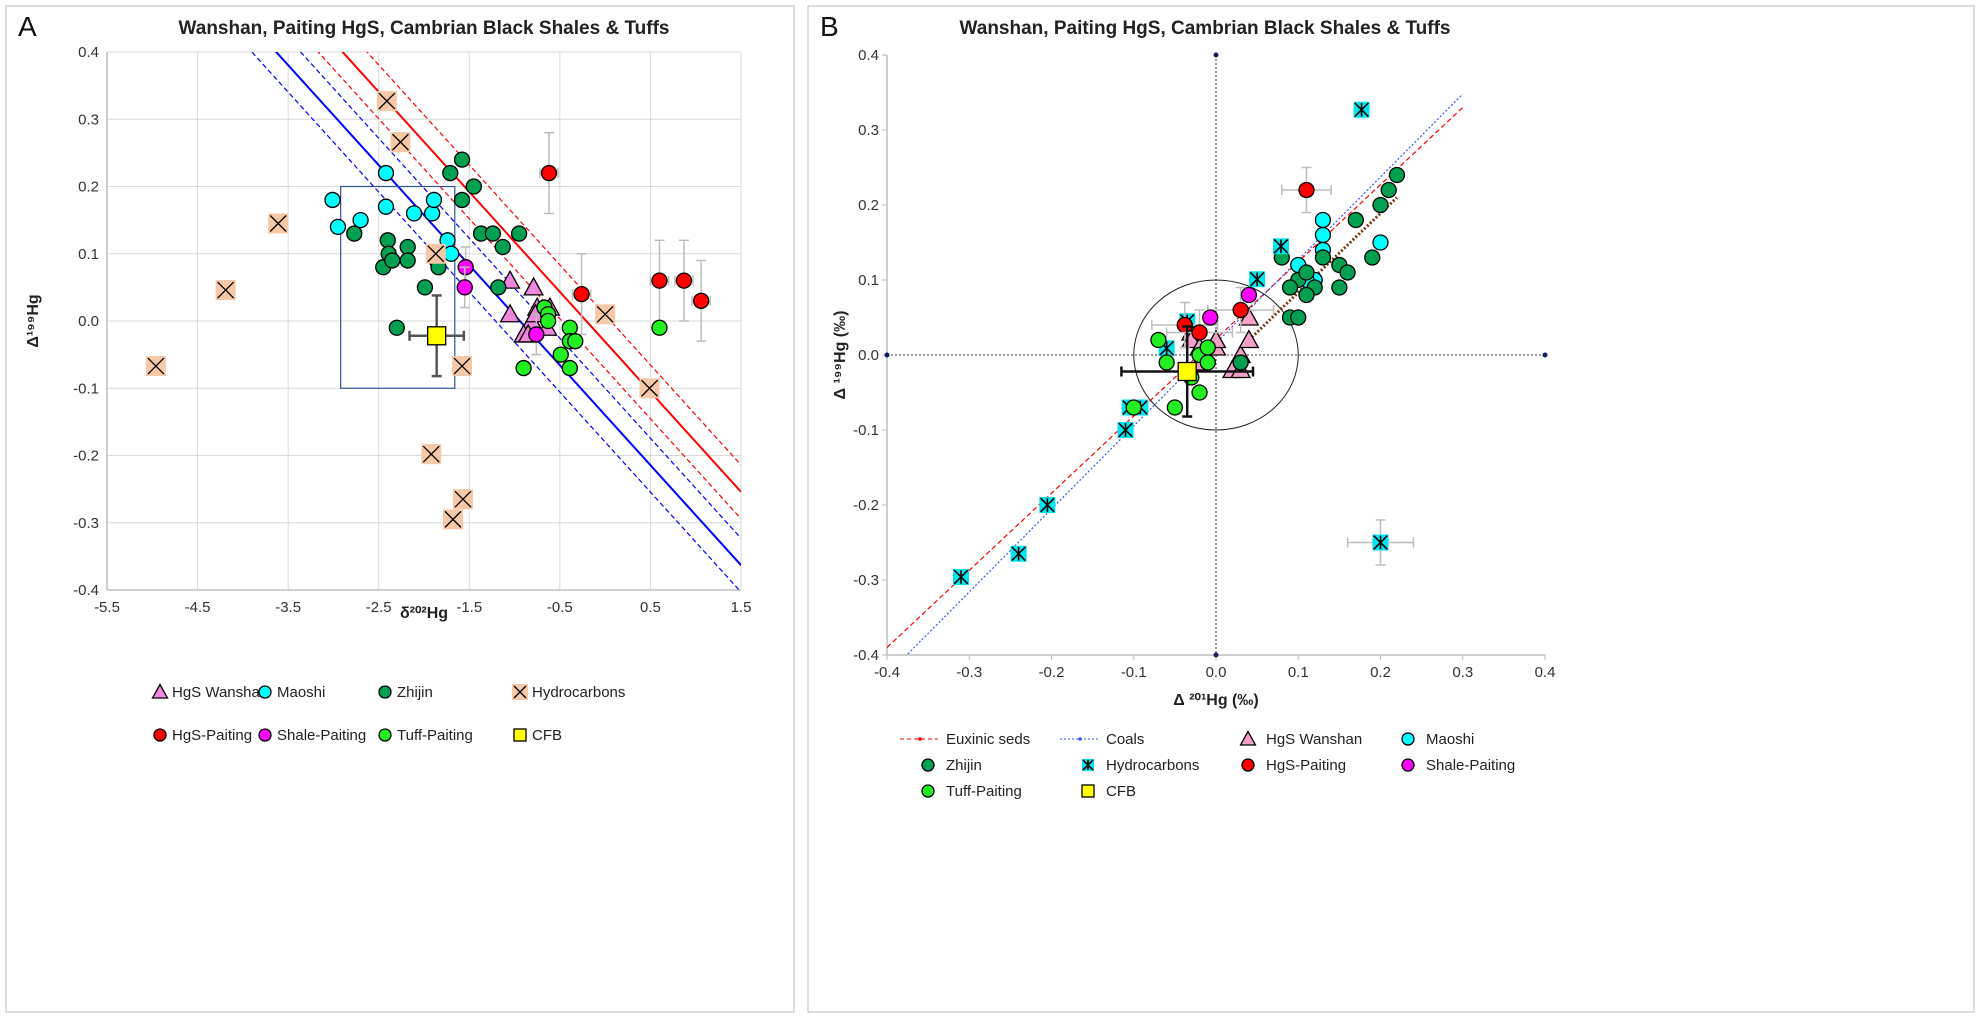  I want to click on x-tick-label: -1.5, so click(469, 607).